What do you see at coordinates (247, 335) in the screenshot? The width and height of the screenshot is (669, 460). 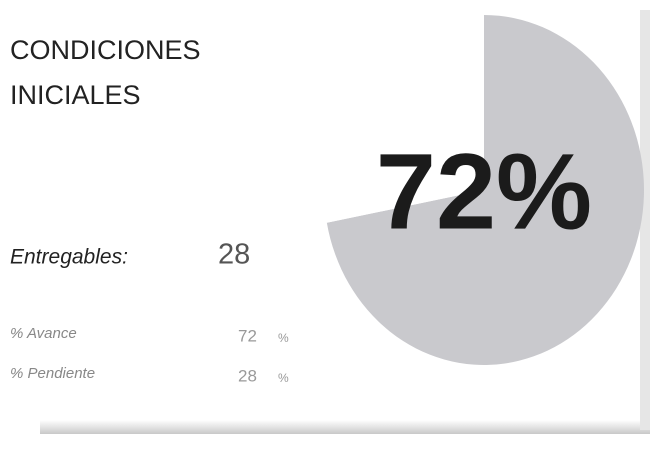 I see `row-value: 72` at bounding box center [247, 335].